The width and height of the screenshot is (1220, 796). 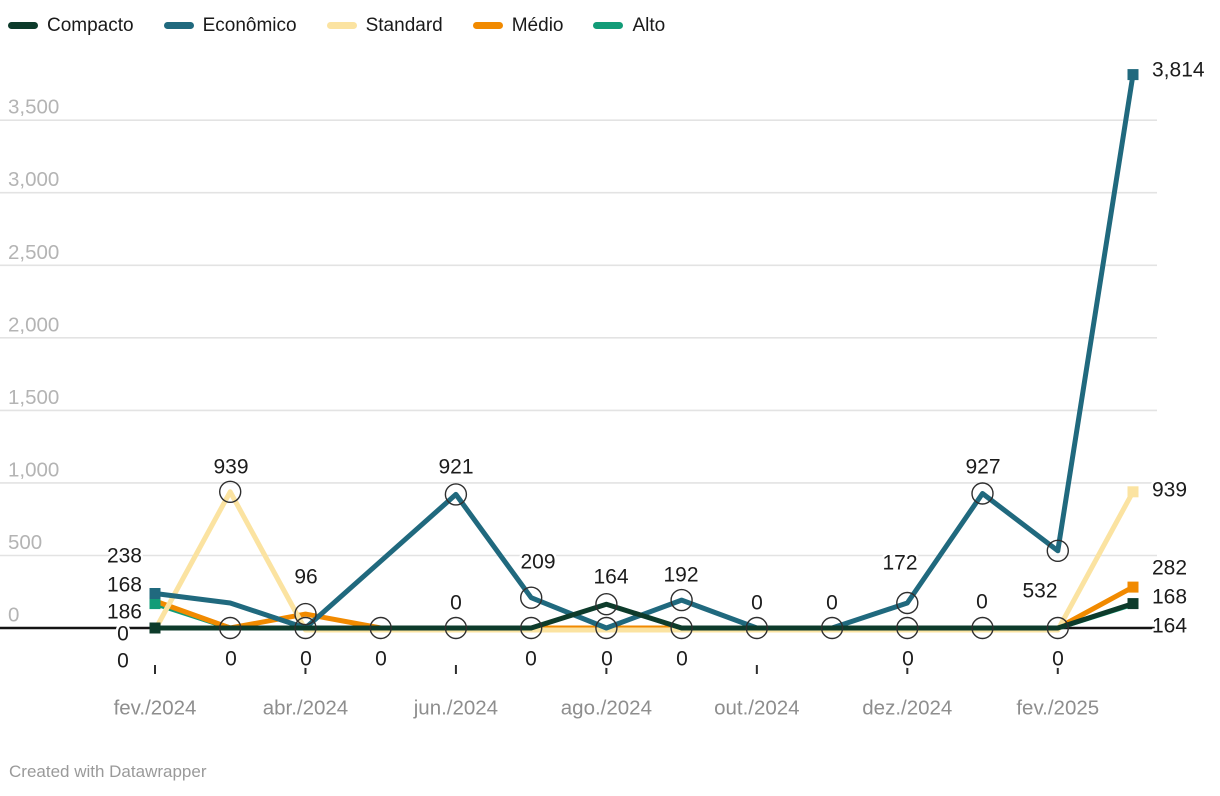 I want to click on legend-swatch-compacto, so click(x=23, y=25).